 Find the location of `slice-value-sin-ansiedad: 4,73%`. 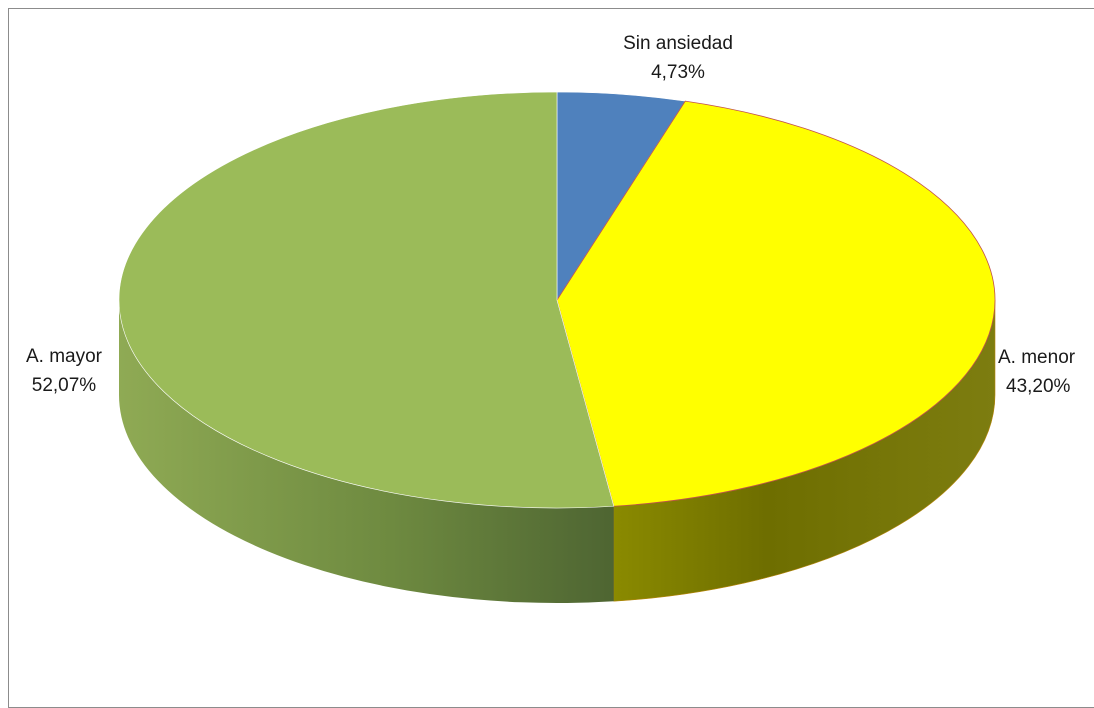

slice-value-sin-ansiedad: 4,73% is located at coordinates (678, 72).